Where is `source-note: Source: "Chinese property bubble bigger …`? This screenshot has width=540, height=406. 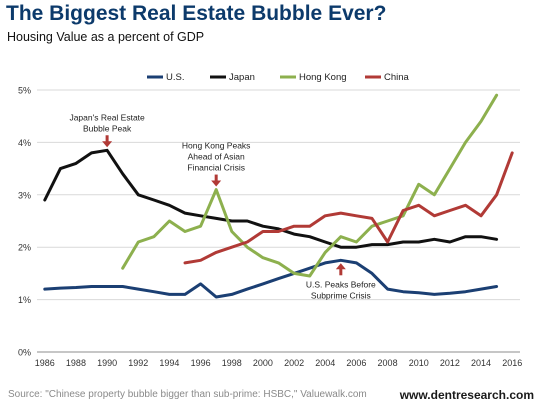 source-note: Source: "Chinese property bubble bigger … is located at coordinates (187, 394).